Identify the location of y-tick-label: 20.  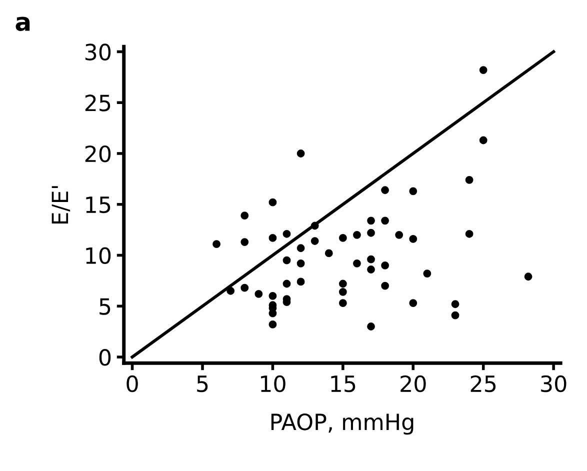
(98, 153).